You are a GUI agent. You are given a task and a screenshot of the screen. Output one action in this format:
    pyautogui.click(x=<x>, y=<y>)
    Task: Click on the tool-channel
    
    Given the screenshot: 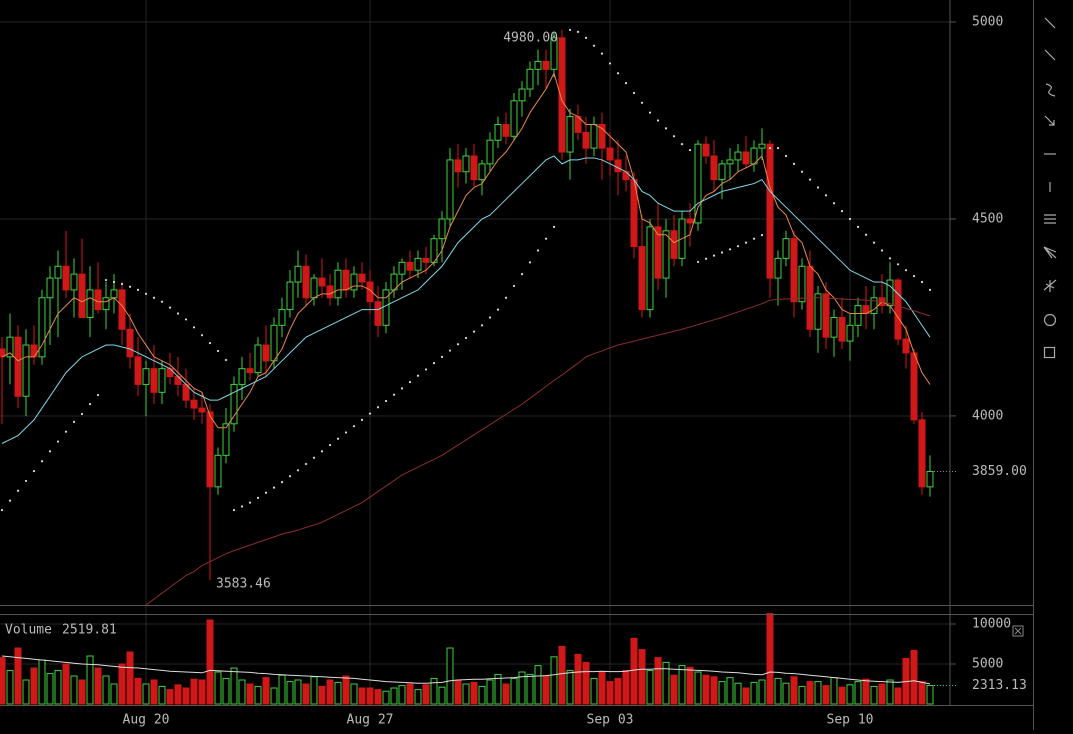 What is the action you would take?
    pyautogui.click(x=1050, y=219)
    